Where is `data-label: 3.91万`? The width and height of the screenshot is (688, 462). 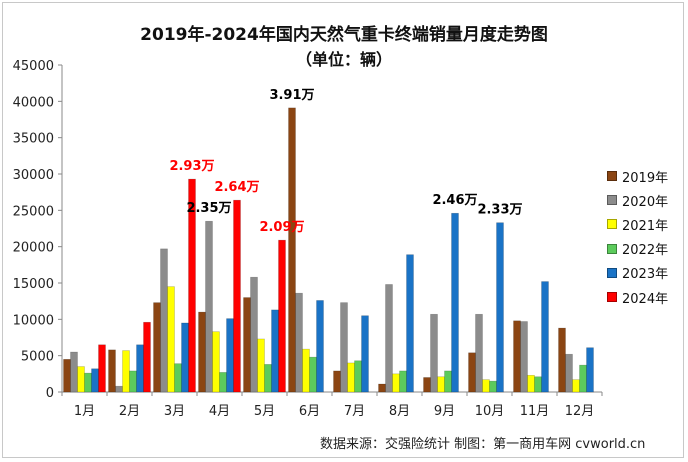
data-label: 3.91万 is located at coordinates (291, 95).